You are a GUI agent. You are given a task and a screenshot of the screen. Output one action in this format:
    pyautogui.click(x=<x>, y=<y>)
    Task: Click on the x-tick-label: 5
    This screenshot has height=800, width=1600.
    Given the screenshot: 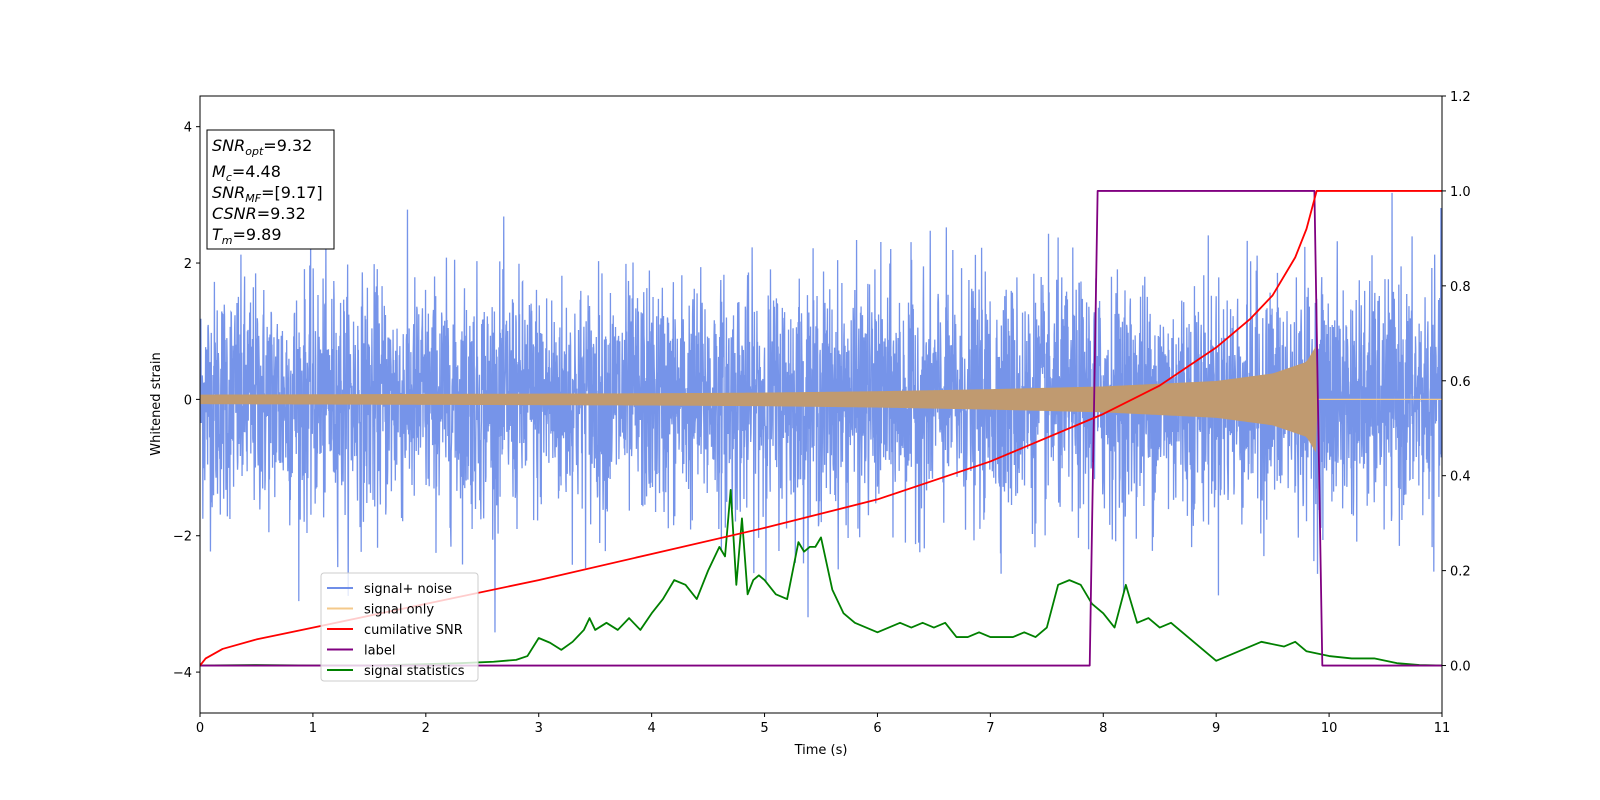 What is the action you would take?
    pyautogui.click(x=764, y=728)
    